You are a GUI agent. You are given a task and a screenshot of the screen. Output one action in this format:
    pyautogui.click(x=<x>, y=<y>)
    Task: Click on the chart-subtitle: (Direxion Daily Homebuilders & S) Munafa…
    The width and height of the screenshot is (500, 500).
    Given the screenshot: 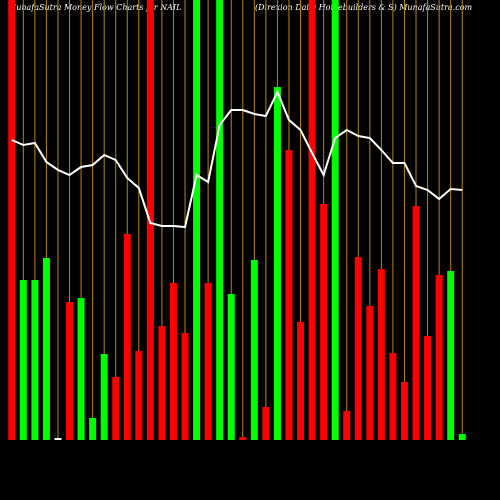 What is the action you would take?
    pyautogui.click(x=364, y=7)
    